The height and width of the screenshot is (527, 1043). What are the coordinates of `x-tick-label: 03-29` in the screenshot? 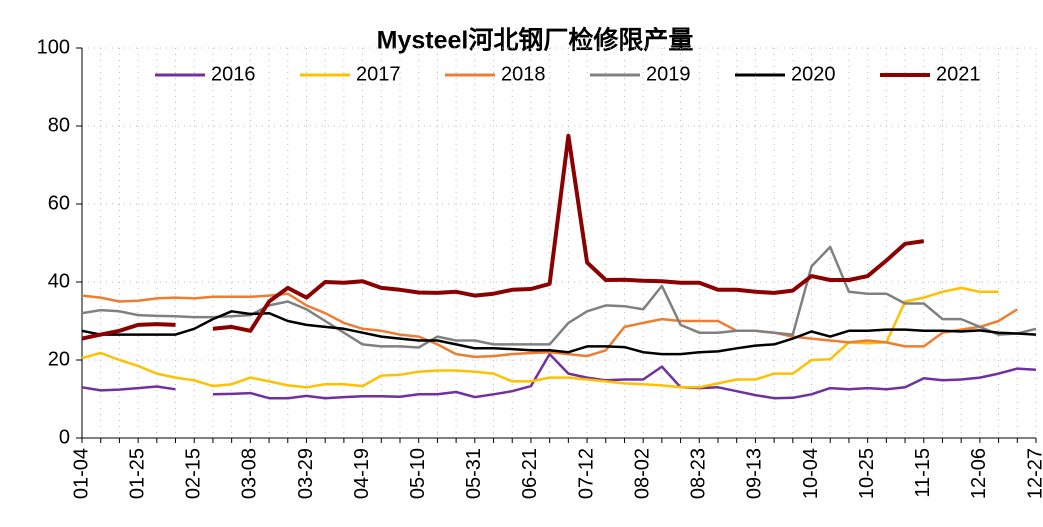 It's located at (306, 473).